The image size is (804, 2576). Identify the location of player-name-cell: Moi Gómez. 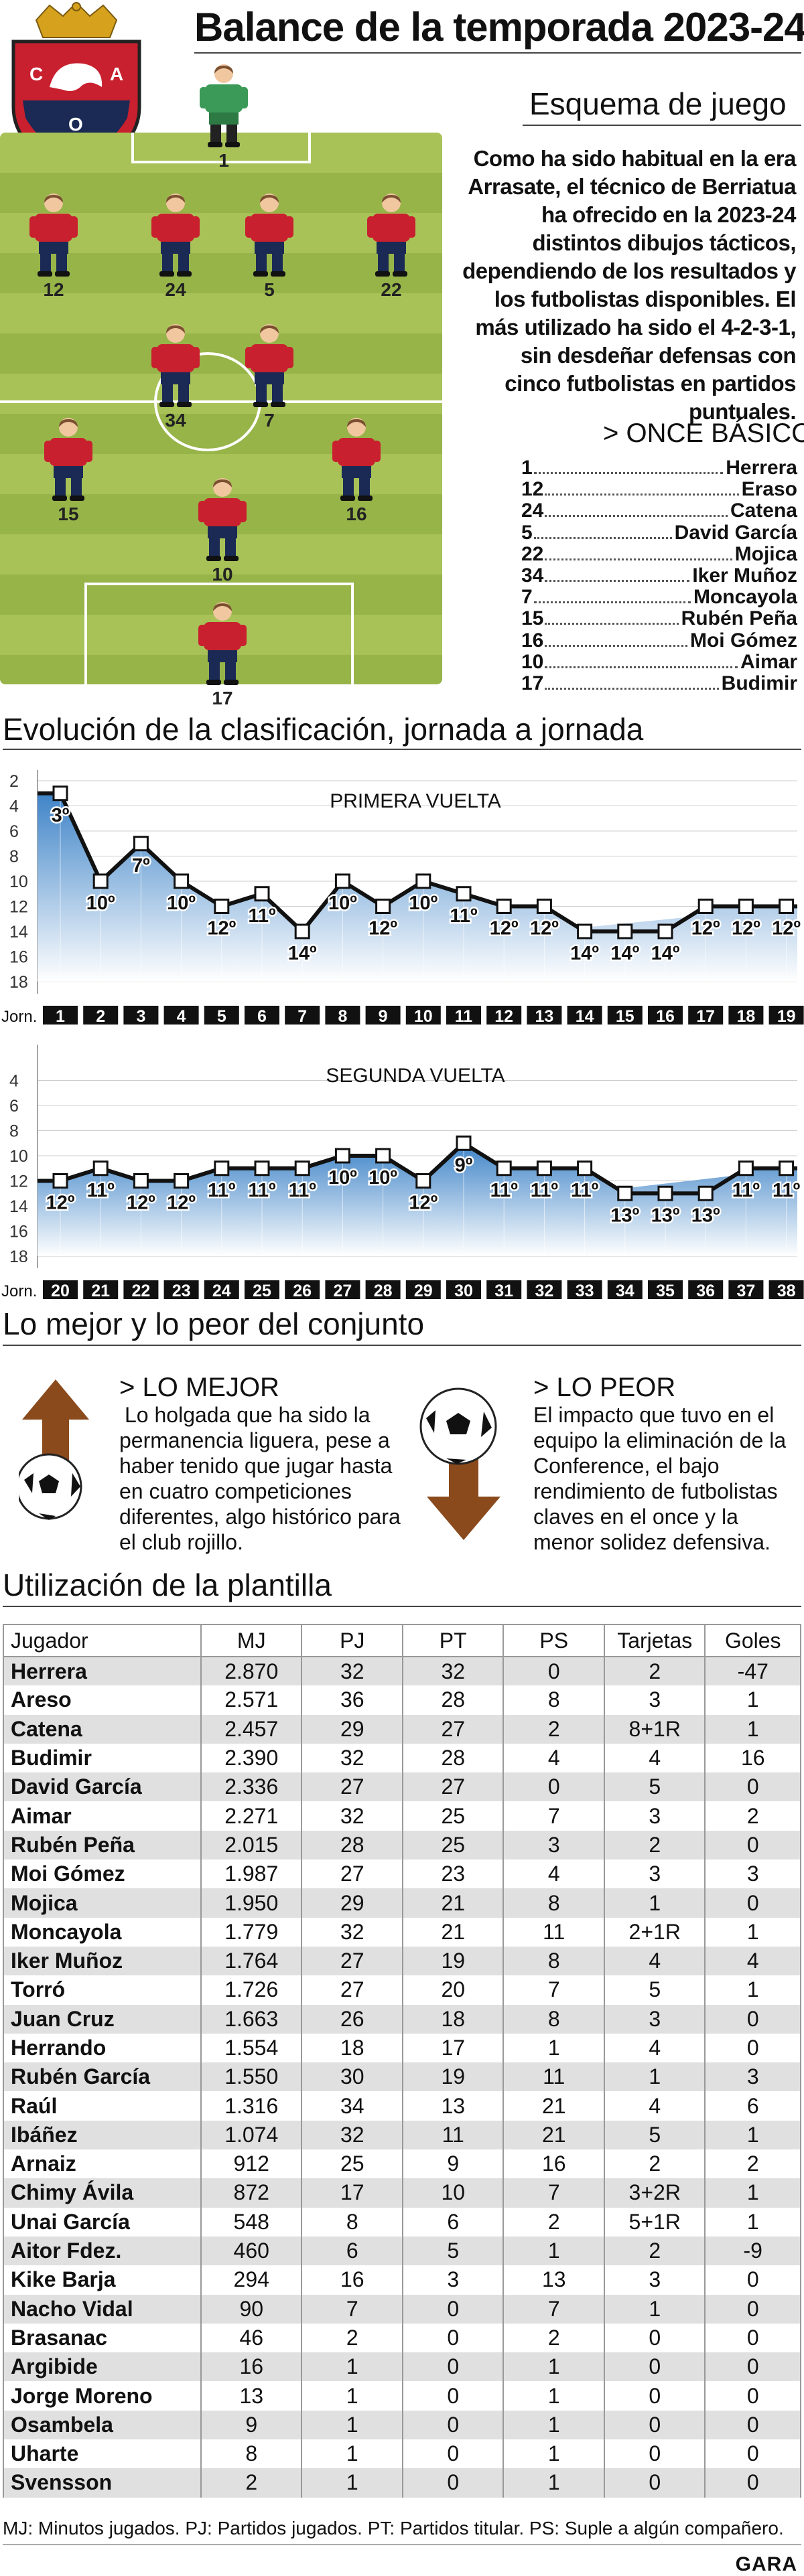
(102, 1874).